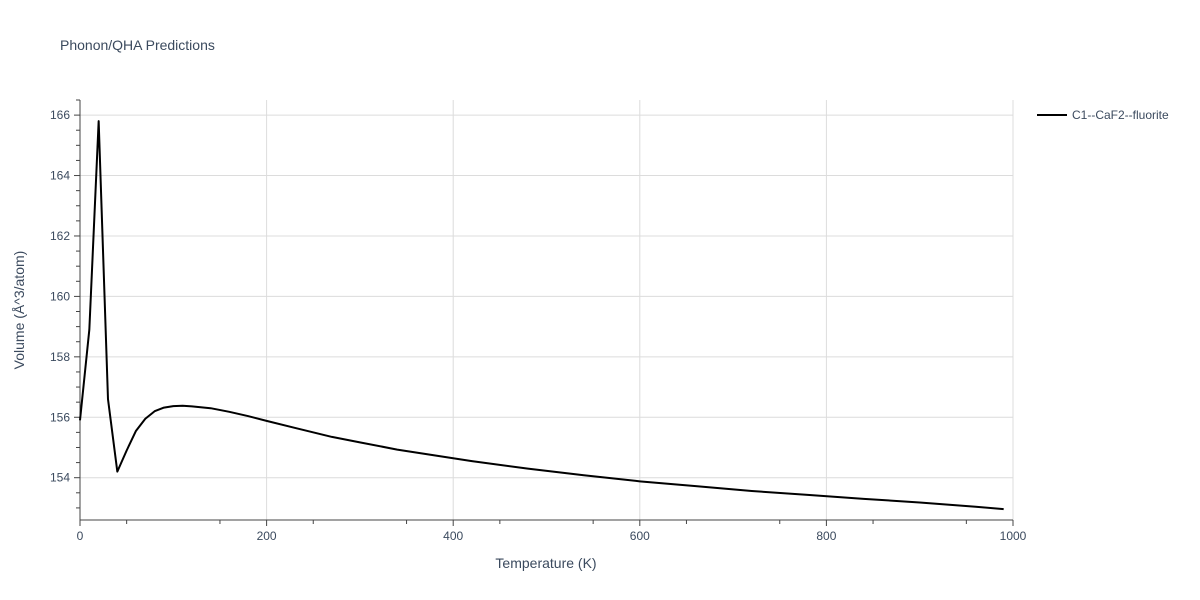 The height and width of the screenshot is (600, 1200). Describe the element at coordinates (60, 236) in the screenshot. I see `y-tick-label: 162` at that location.